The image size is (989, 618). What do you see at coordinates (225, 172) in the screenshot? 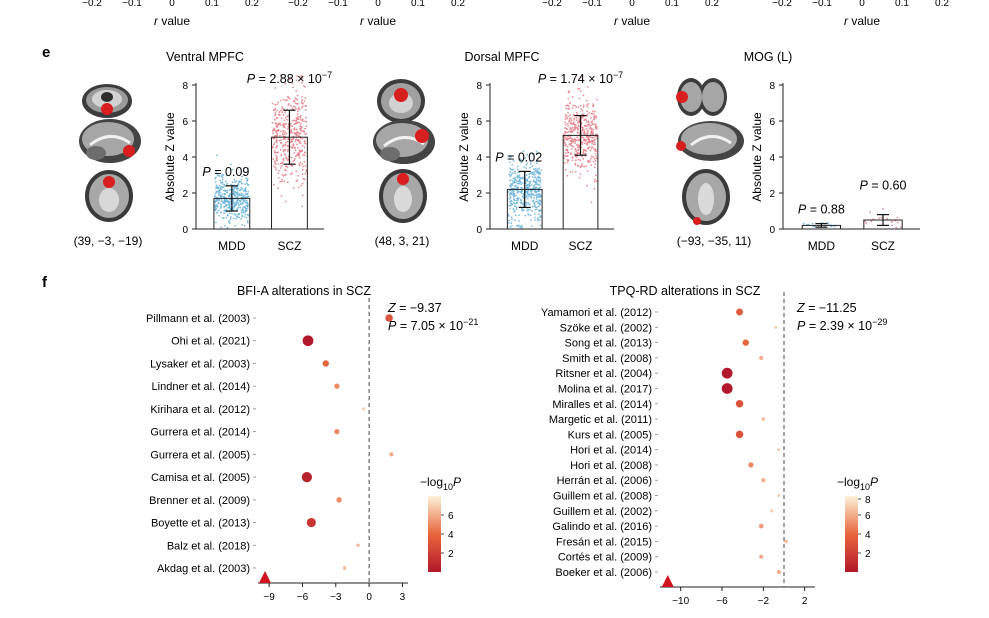
I see `p-value-annotation: P = 0.09` at bounding box center [225, 172].